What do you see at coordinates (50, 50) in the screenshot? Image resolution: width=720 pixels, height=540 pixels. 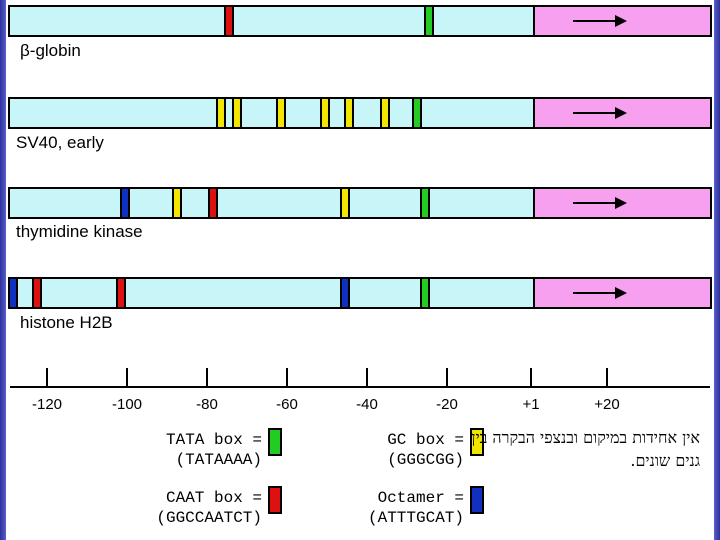 I see `gene-label: β-globin` at bounding box center [50, 50].